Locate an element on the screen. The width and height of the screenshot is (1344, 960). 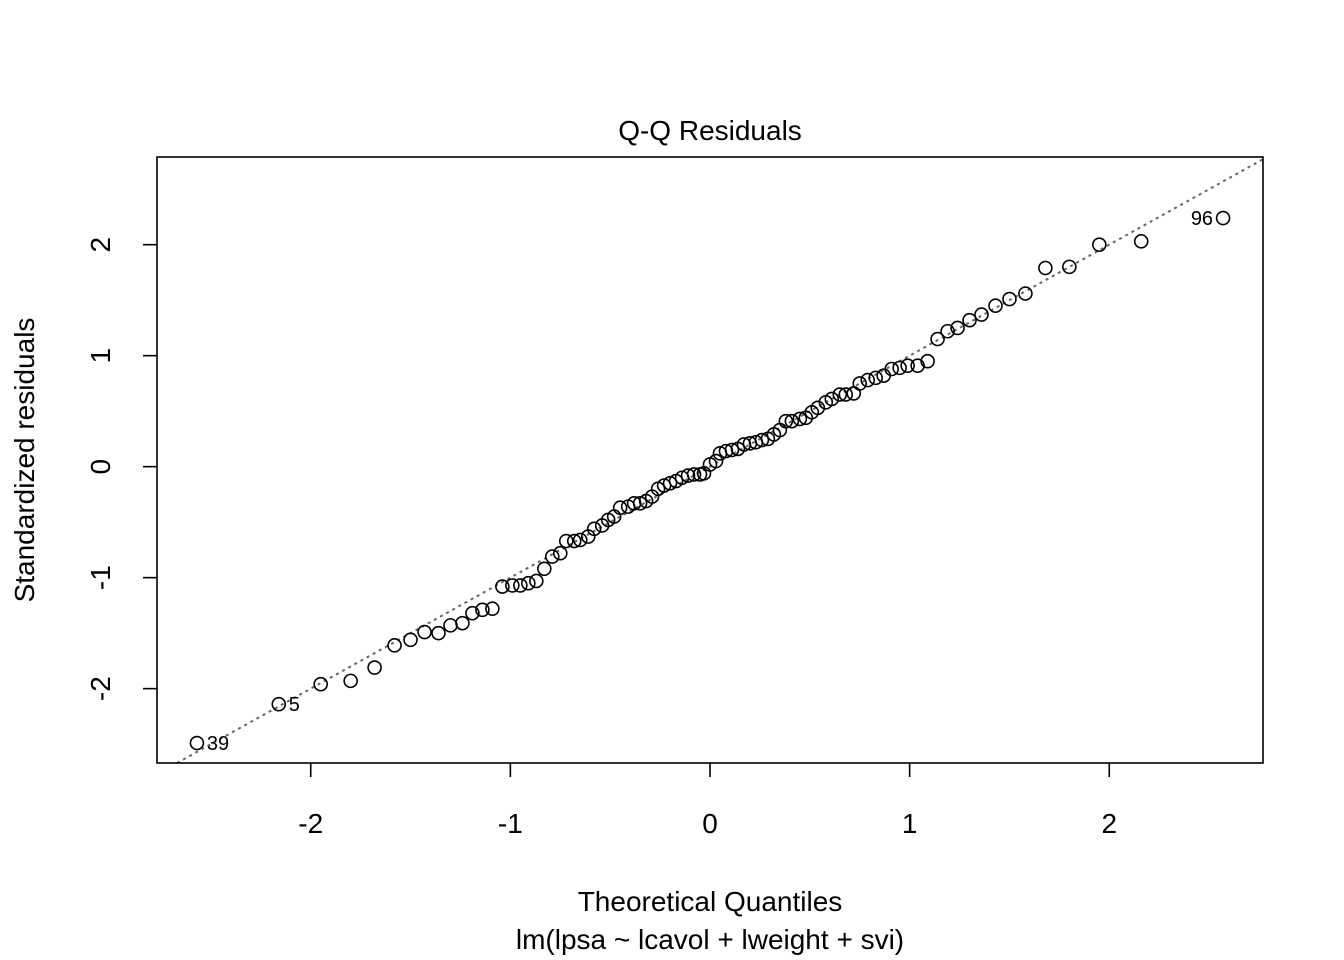
y-tick-label: -2 is located at coordinates (100, 688).